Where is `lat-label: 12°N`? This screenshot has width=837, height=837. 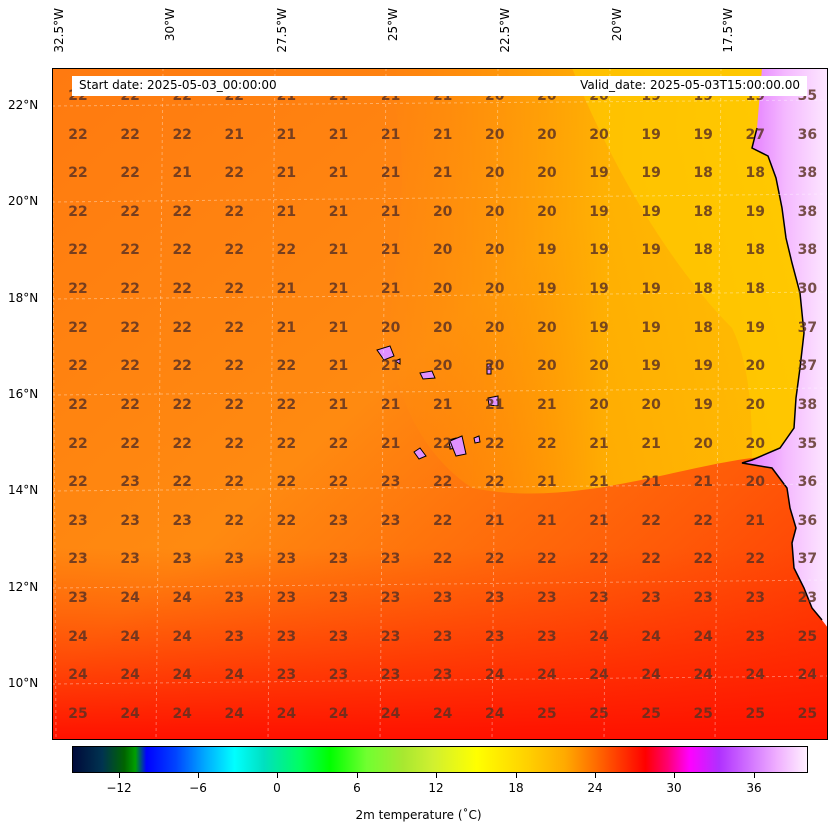 lat-label: 12°N is located at coordinates (23, 587).